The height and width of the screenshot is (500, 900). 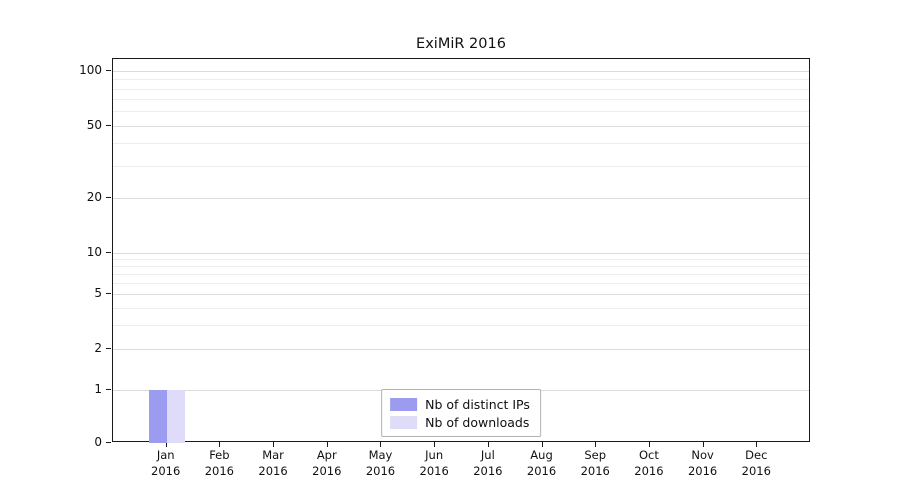 What do you see at coordinates (380, 463) in the screenshot?
I see `x-tick-label: May 2016` at bounding box center [380, 463].